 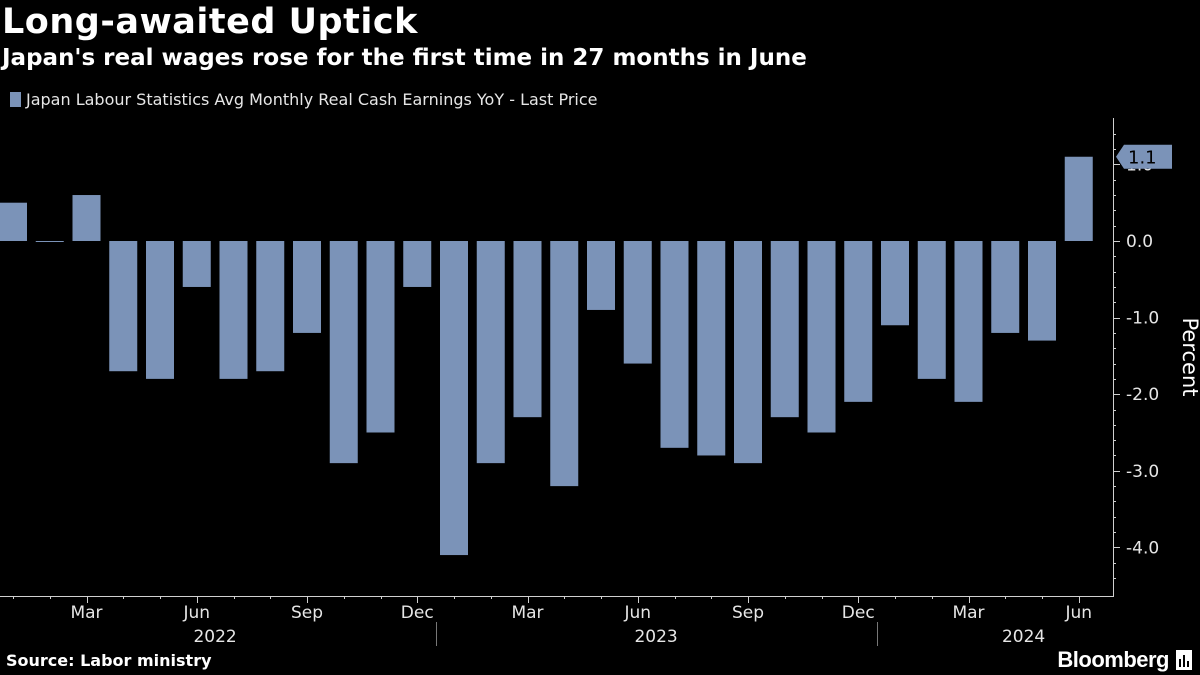 I want to click on last-value-callout, so click(x=1144, y=156).